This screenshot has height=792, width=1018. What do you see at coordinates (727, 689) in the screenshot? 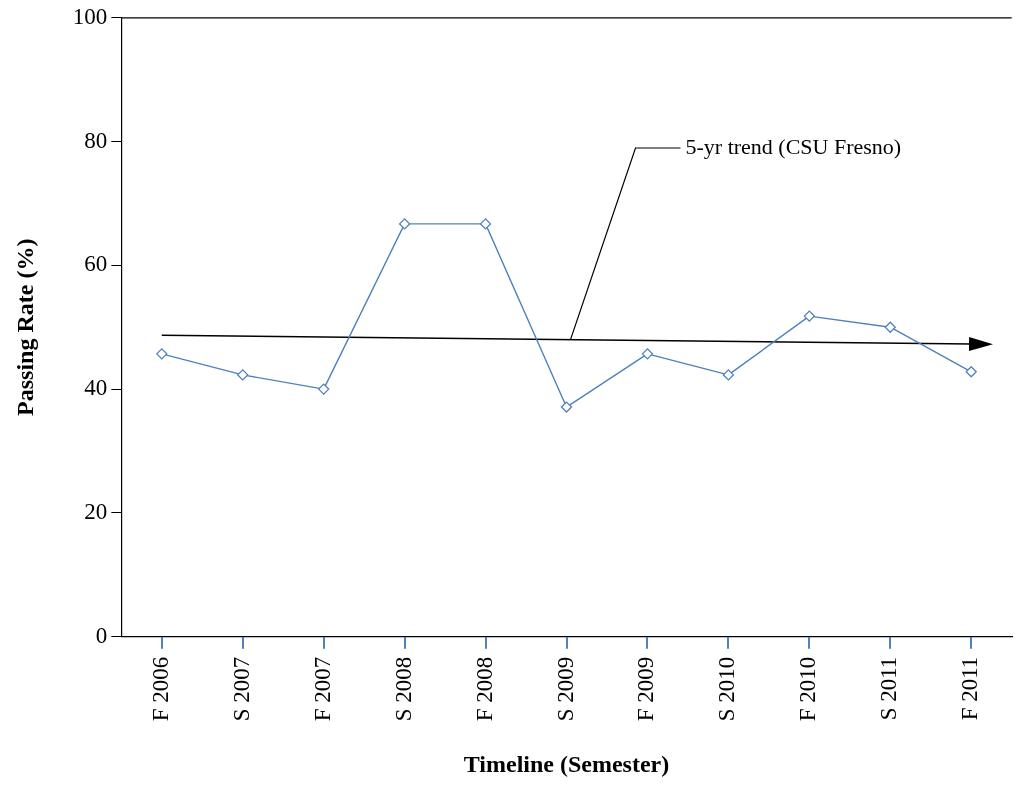
I see `x-tick-label: S 2010` at bounding box center [727, 689].